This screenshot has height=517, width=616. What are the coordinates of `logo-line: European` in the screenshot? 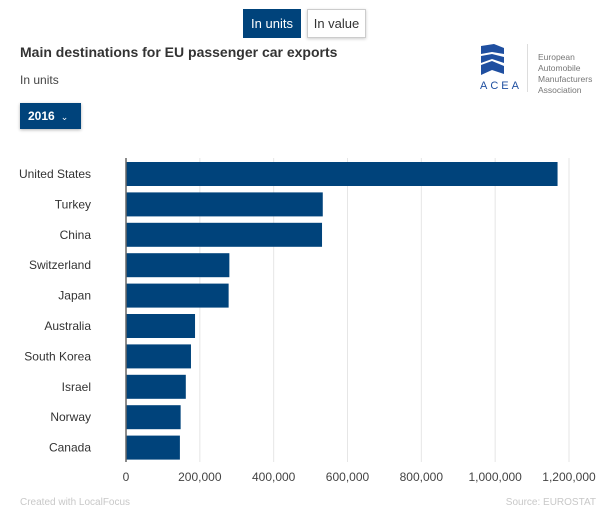 It's located at (556, 57).